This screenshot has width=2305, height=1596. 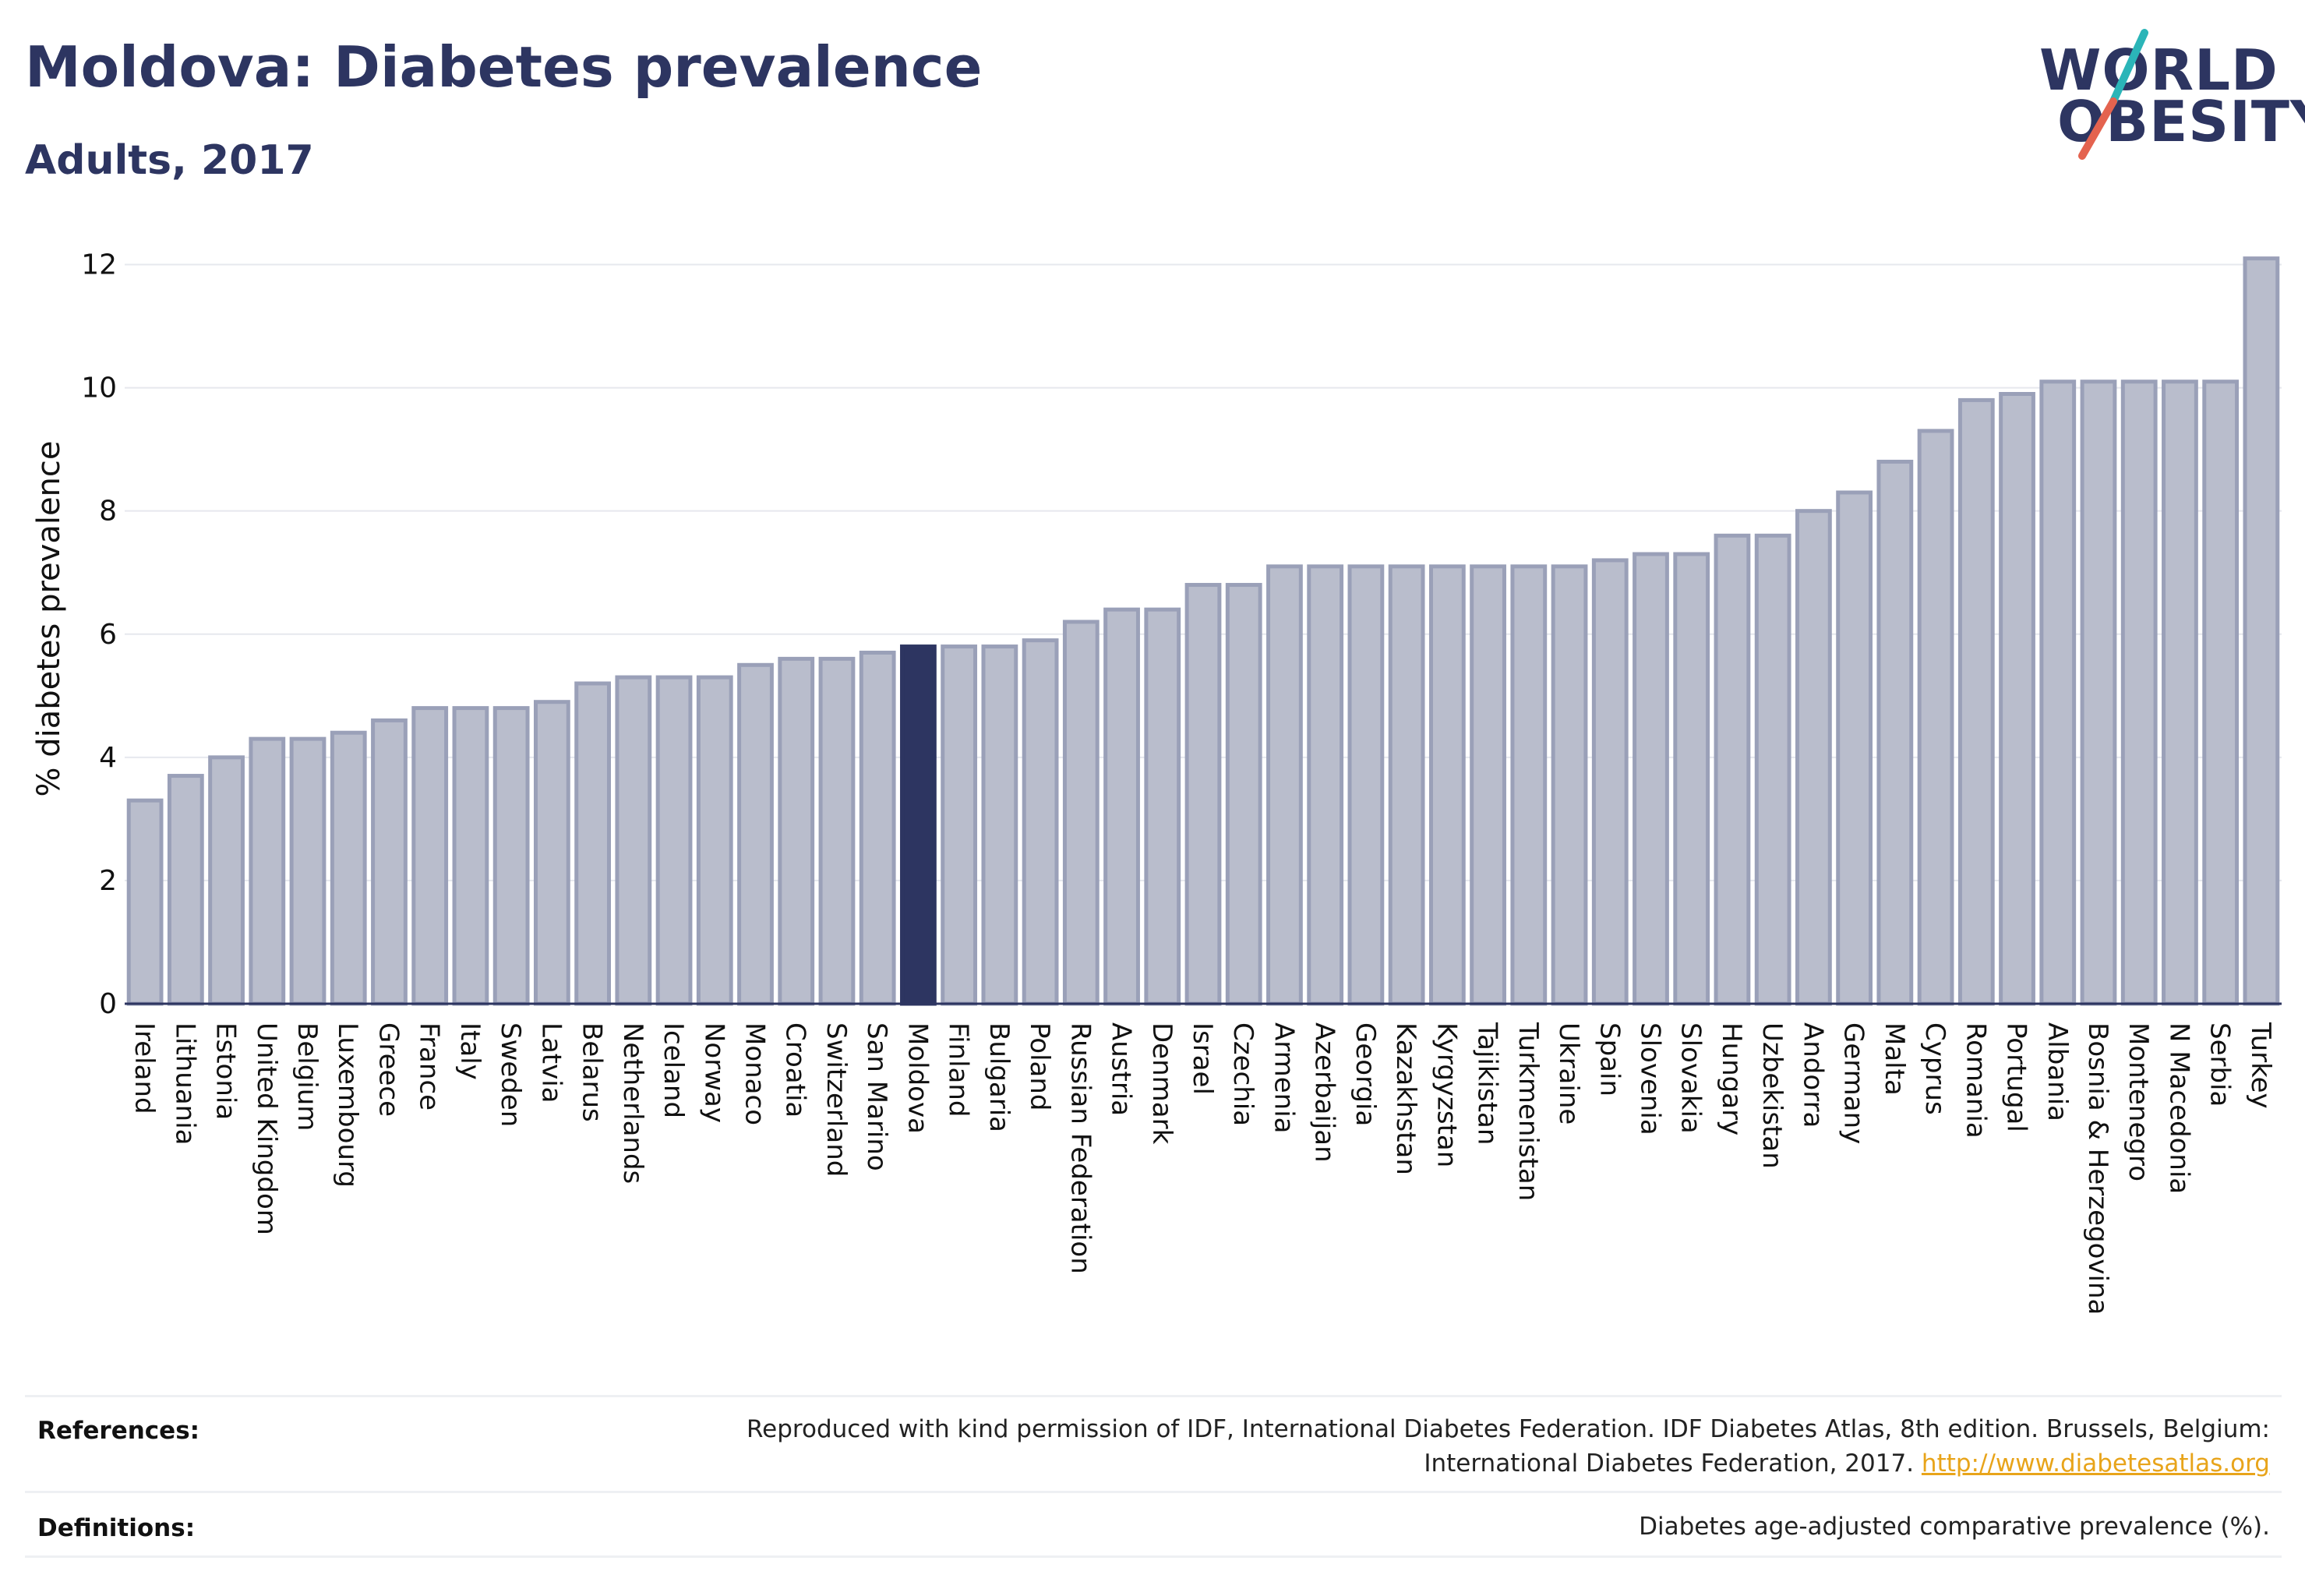 What do you see at coordinates (1669, 1463) in the screenshot?
I see `references-line-2-text: International Diabetes Federation, 2017.` at bounding box center [1669, 1463].